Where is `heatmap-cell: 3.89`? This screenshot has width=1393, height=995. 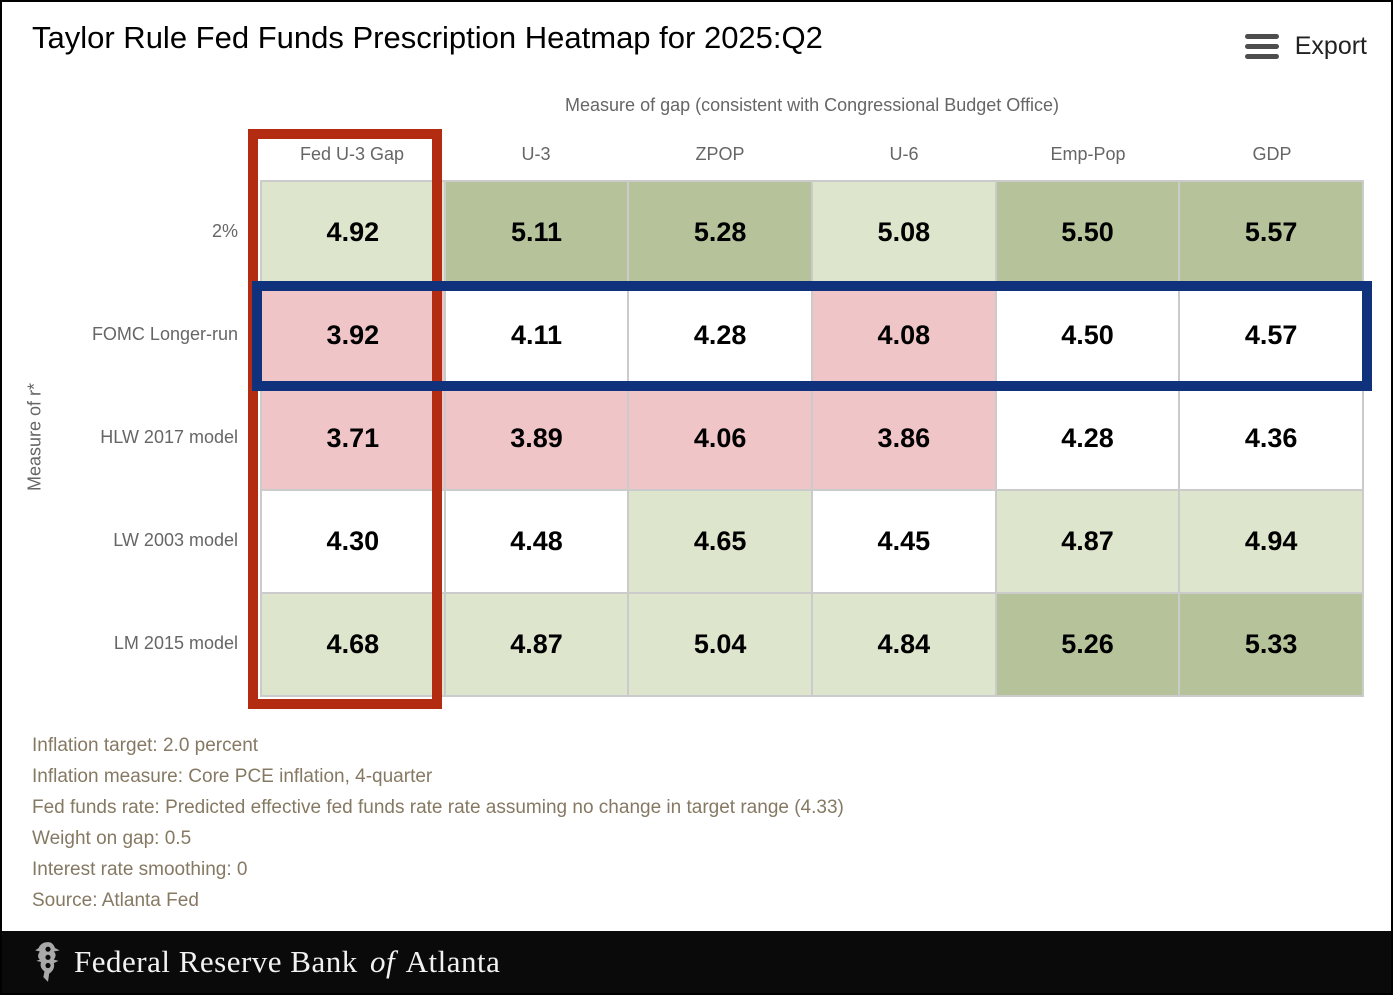 heatmap-cell: 3.89 is located at coordinates (536, 438).